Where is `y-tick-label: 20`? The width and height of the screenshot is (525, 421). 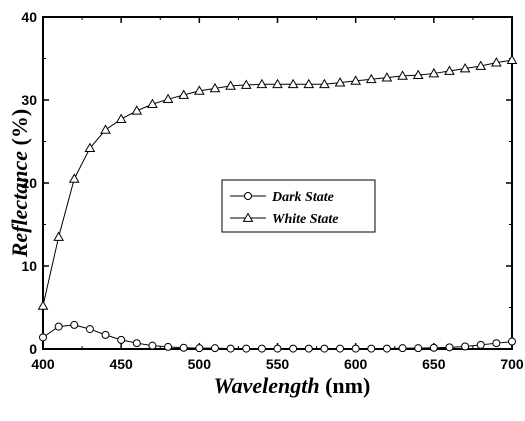 y-tick-label: 20 is located at coordinates (29, 183).